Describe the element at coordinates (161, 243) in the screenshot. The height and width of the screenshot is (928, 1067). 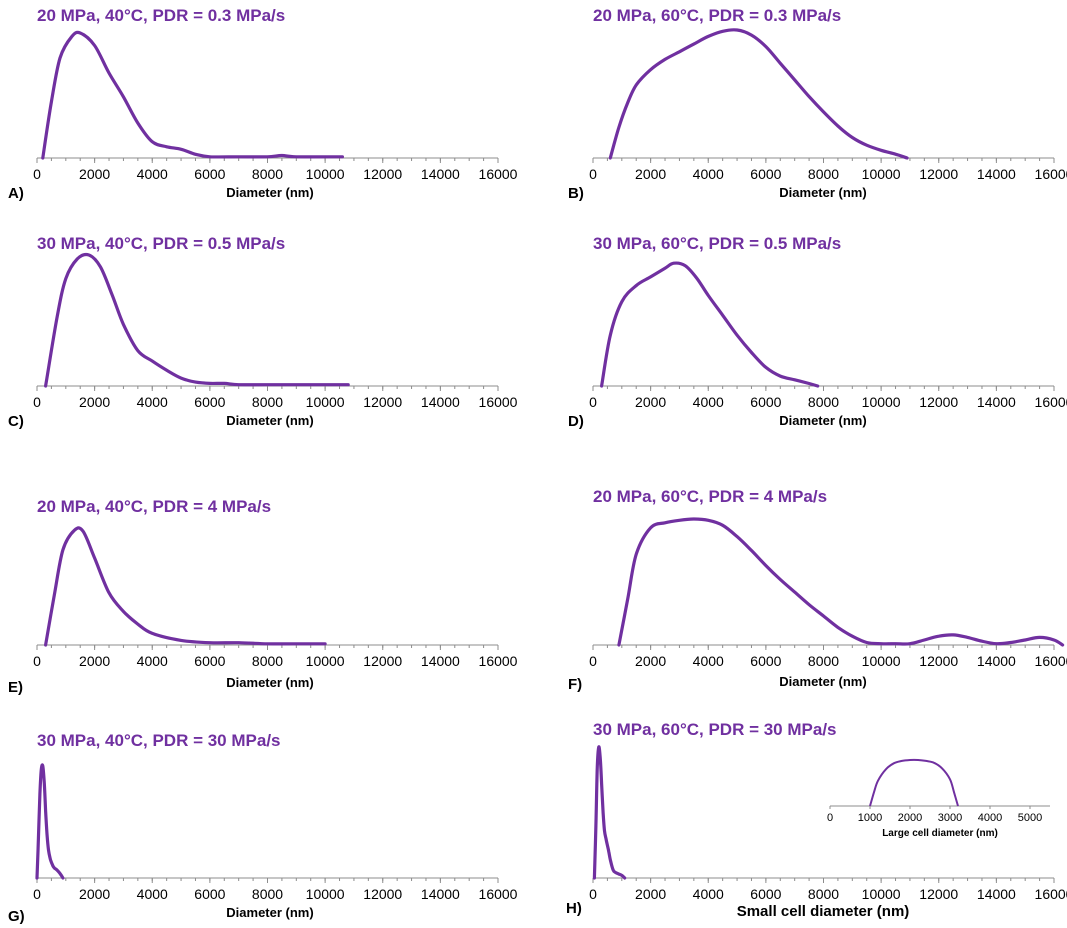
I see `chart-title: 30 MPa, 40°C, PDR = 0.5 MPa/s` at that location.